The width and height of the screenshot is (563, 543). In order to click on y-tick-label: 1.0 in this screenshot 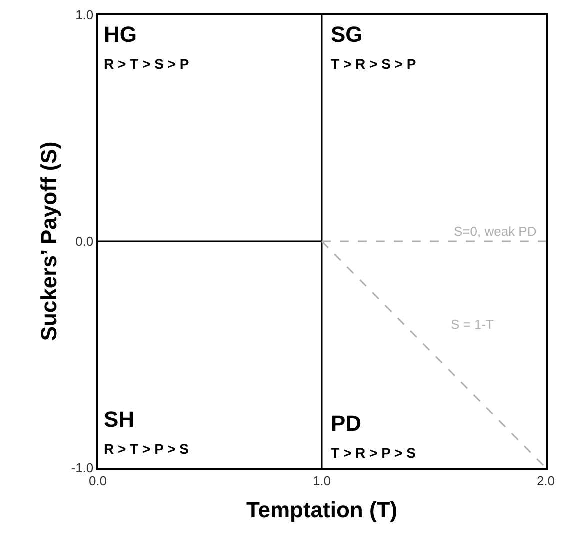, I will do `click(85, 15)`.